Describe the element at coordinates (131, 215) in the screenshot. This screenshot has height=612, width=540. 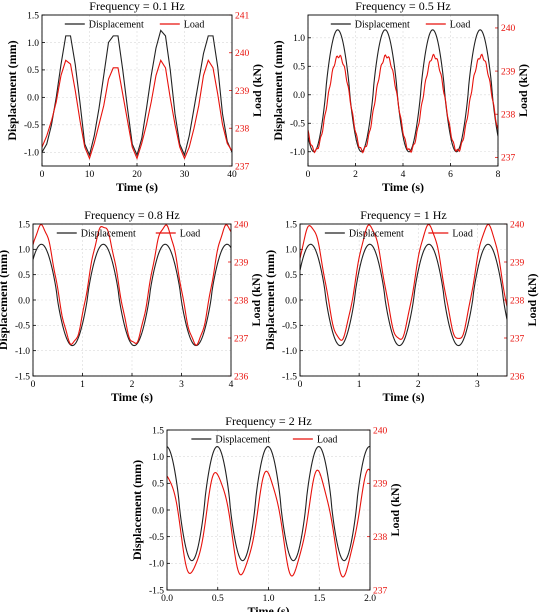
I see `chart-title: Frequency = 0.8 Hz` at that location.